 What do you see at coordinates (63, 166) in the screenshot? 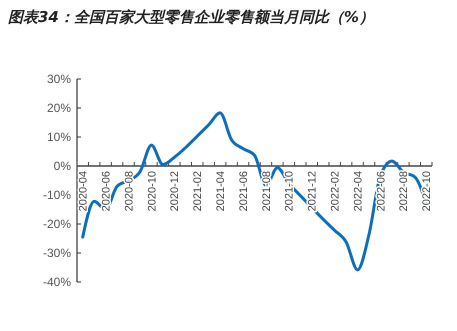
I see `y-tick-label: 0%` at bounding box center [63, 166].